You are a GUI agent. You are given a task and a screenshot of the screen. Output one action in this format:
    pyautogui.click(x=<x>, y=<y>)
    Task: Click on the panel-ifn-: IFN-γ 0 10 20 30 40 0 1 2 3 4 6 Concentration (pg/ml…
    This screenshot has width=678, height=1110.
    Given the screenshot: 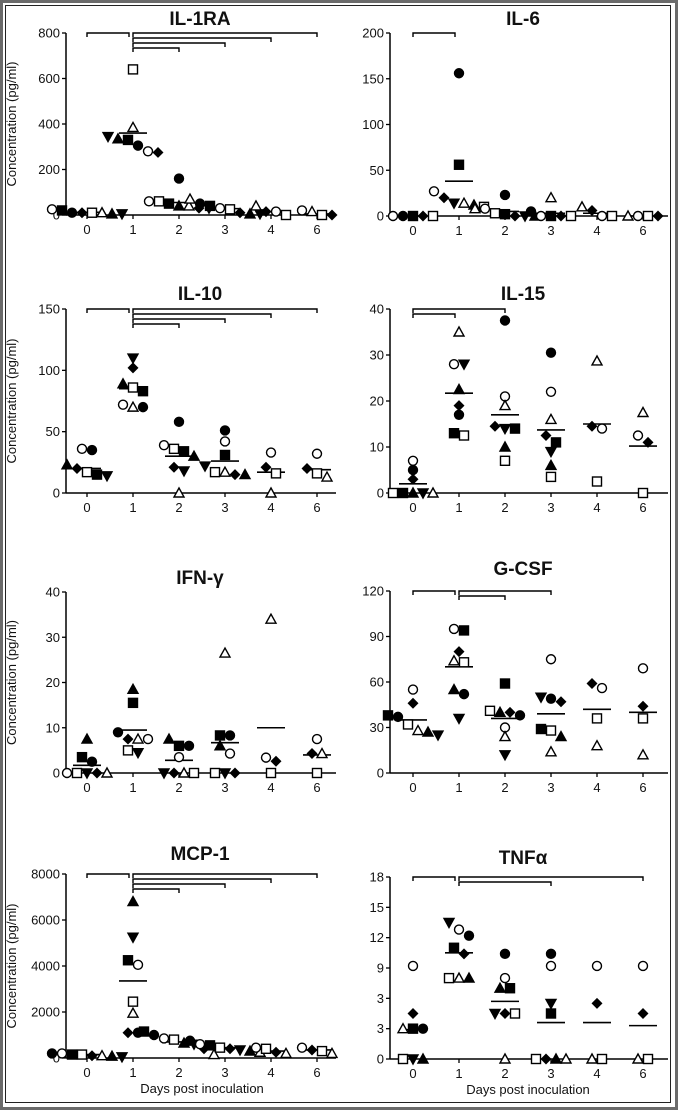 What is the action you would take?
    pyautogui.click(x=170, y=681)
    